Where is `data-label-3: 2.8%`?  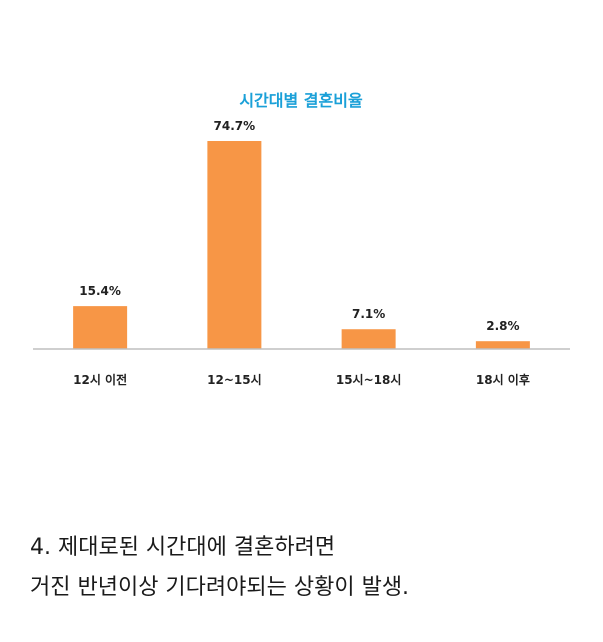
data-label-3: 2.8% is located at coordinates (502, 326).